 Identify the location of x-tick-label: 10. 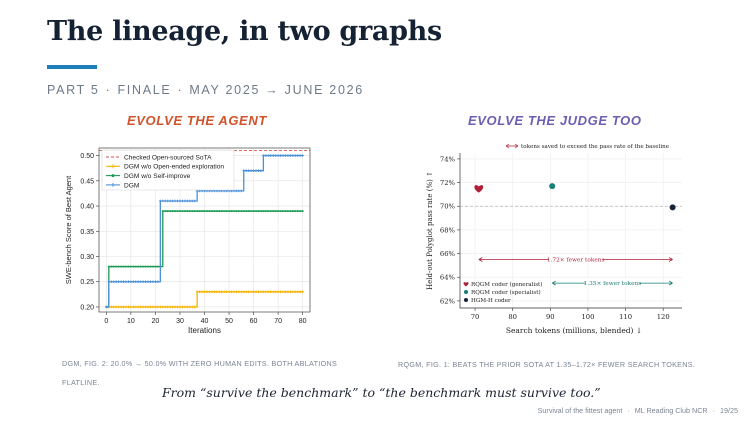
(131, 321).